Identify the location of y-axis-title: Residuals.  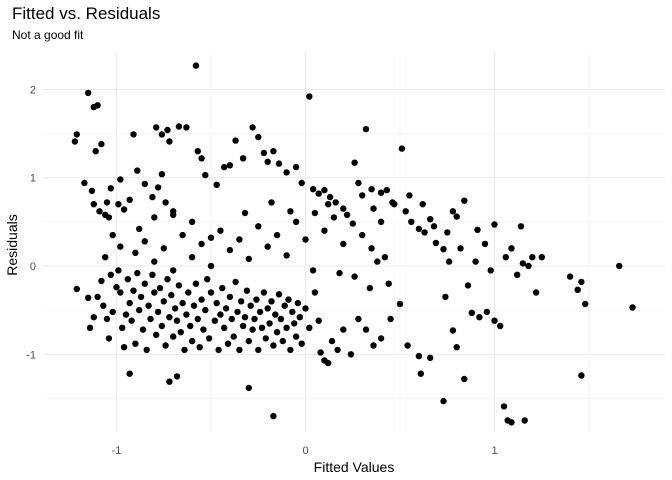
(12, 244).